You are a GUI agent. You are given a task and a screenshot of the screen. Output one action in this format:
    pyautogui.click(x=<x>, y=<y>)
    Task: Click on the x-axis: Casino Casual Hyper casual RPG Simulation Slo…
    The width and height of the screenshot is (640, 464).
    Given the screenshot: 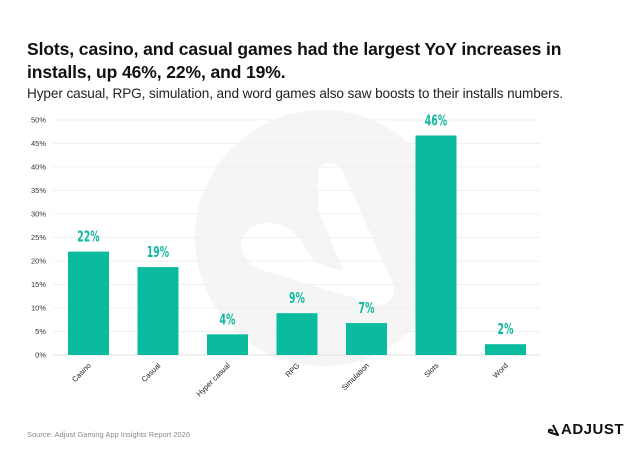 What is the action you would take?
    pyautogui.click(x=290, y=380)
    